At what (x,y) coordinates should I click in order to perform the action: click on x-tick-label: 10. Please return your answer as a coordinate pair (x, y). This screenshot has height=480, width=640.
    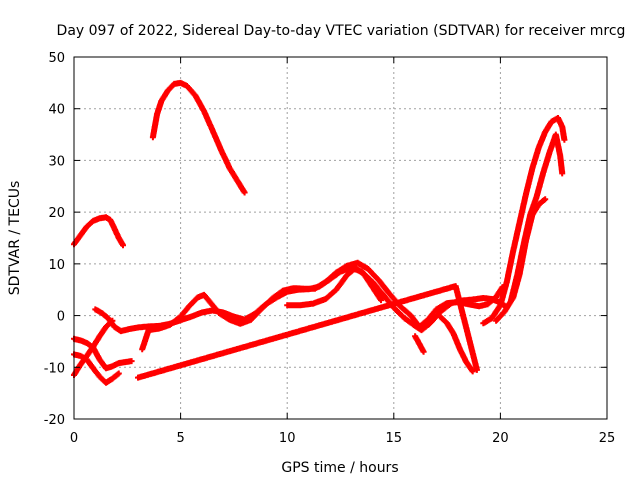
    Looking at the image, I should click on (287, 438).